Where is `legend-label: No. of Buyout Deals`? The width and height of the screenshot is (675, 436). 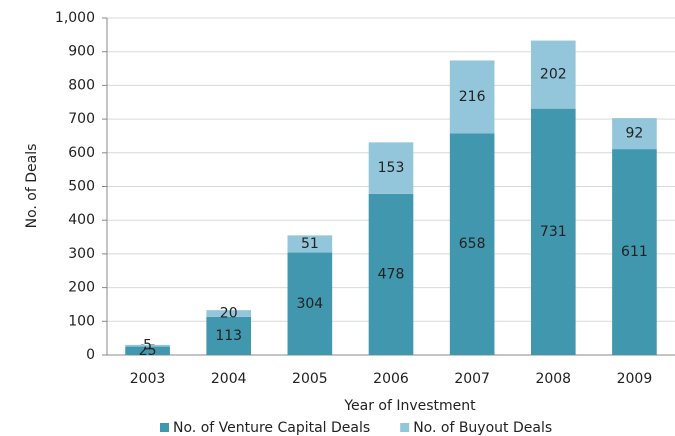 legend-label: No. of Buyout Deals is located at coordinates (482, 428).